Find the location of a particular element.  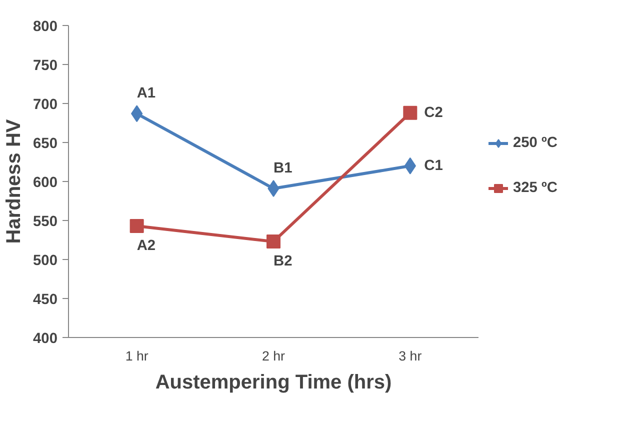

annotation: A2 is located at coordinates (146, 246).